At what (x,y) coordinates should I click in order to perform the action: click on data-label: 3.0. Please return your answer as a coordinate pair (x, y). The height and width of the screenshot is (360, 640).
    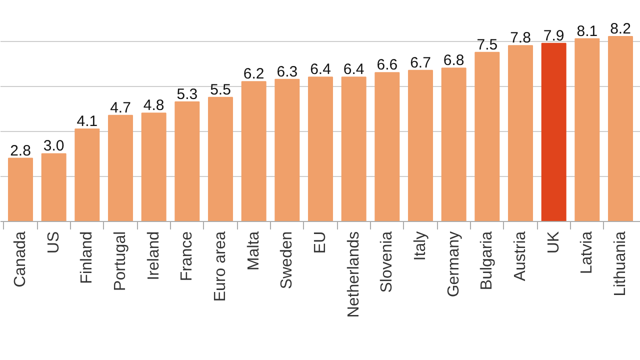
    Looking at the image, I should click on (53, 146).